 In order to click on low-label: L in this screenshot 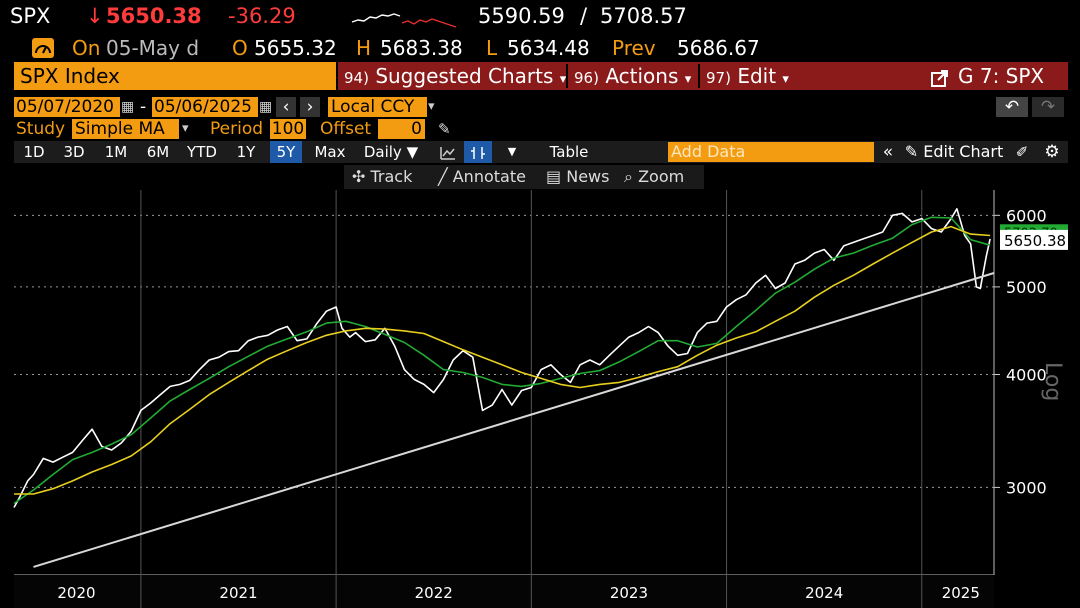, I will do `click(492, 48)`.